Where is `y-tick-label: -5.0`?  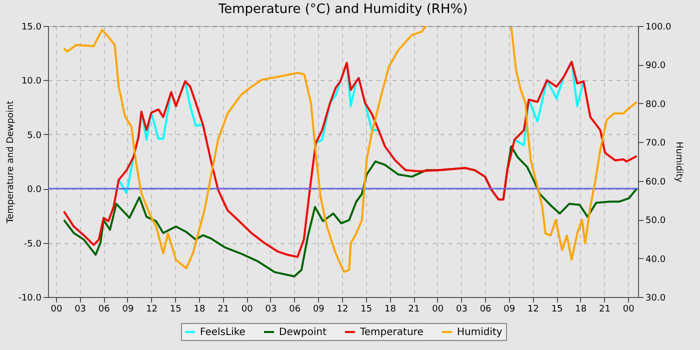
y-tick-label: -5.0 is located at coordinates (33, 244).